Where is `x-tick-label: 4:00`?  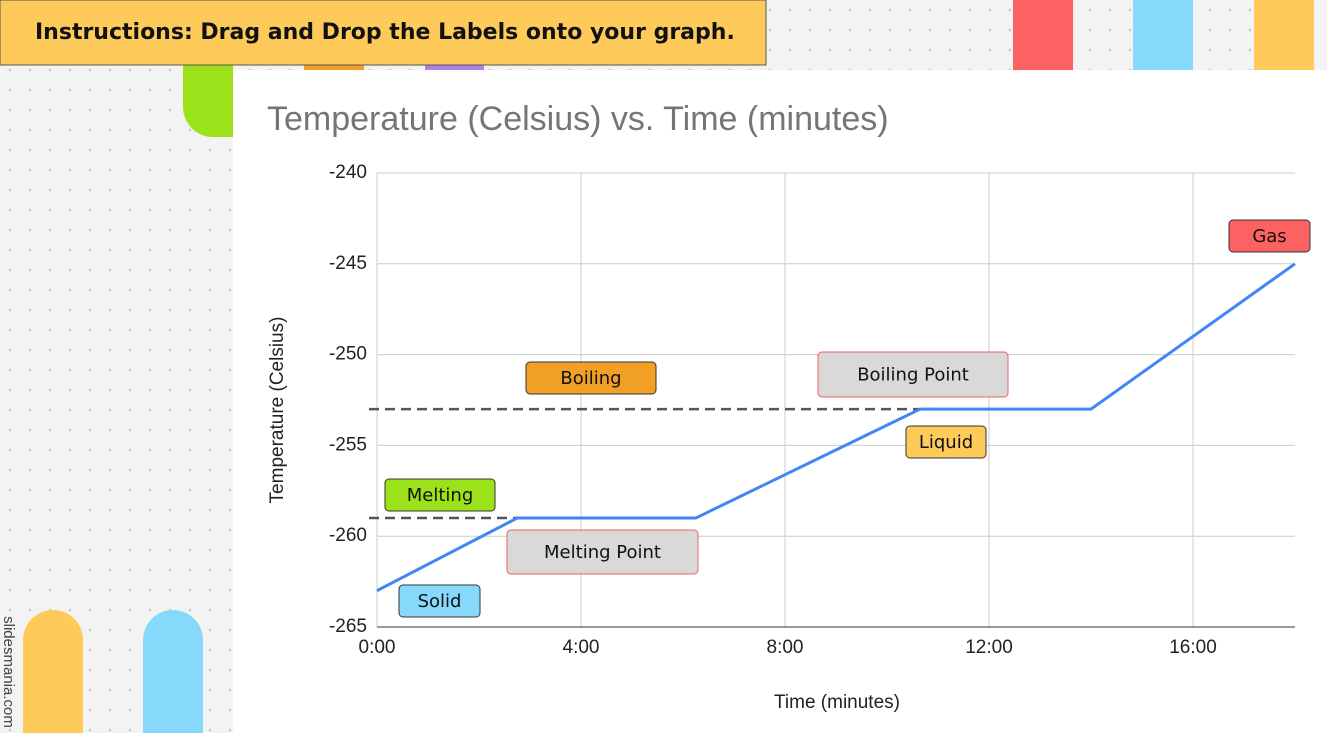
x-tick-label: 4:00 is located at coordinates (581, 647).